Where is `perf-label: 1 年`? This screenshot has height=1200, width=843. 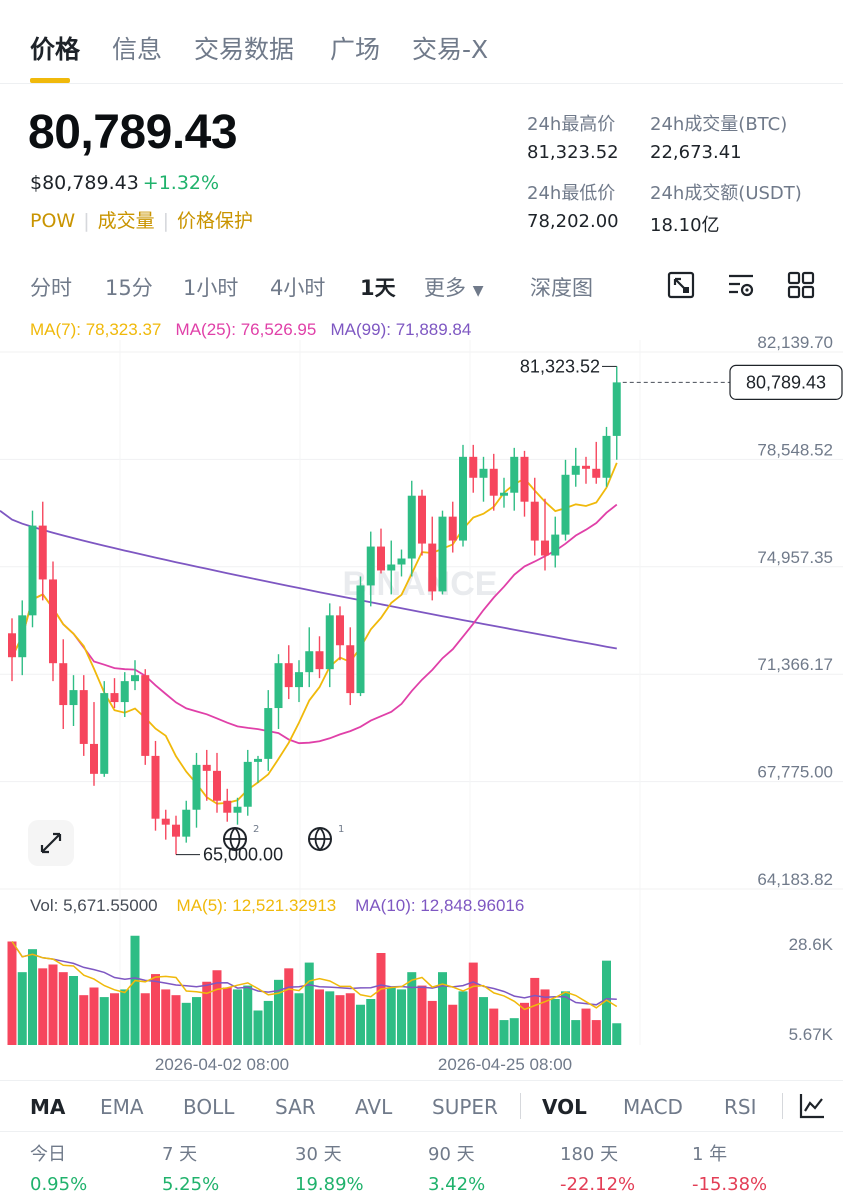
perf-label: 1 年 is located at coordinates (710, 1154).